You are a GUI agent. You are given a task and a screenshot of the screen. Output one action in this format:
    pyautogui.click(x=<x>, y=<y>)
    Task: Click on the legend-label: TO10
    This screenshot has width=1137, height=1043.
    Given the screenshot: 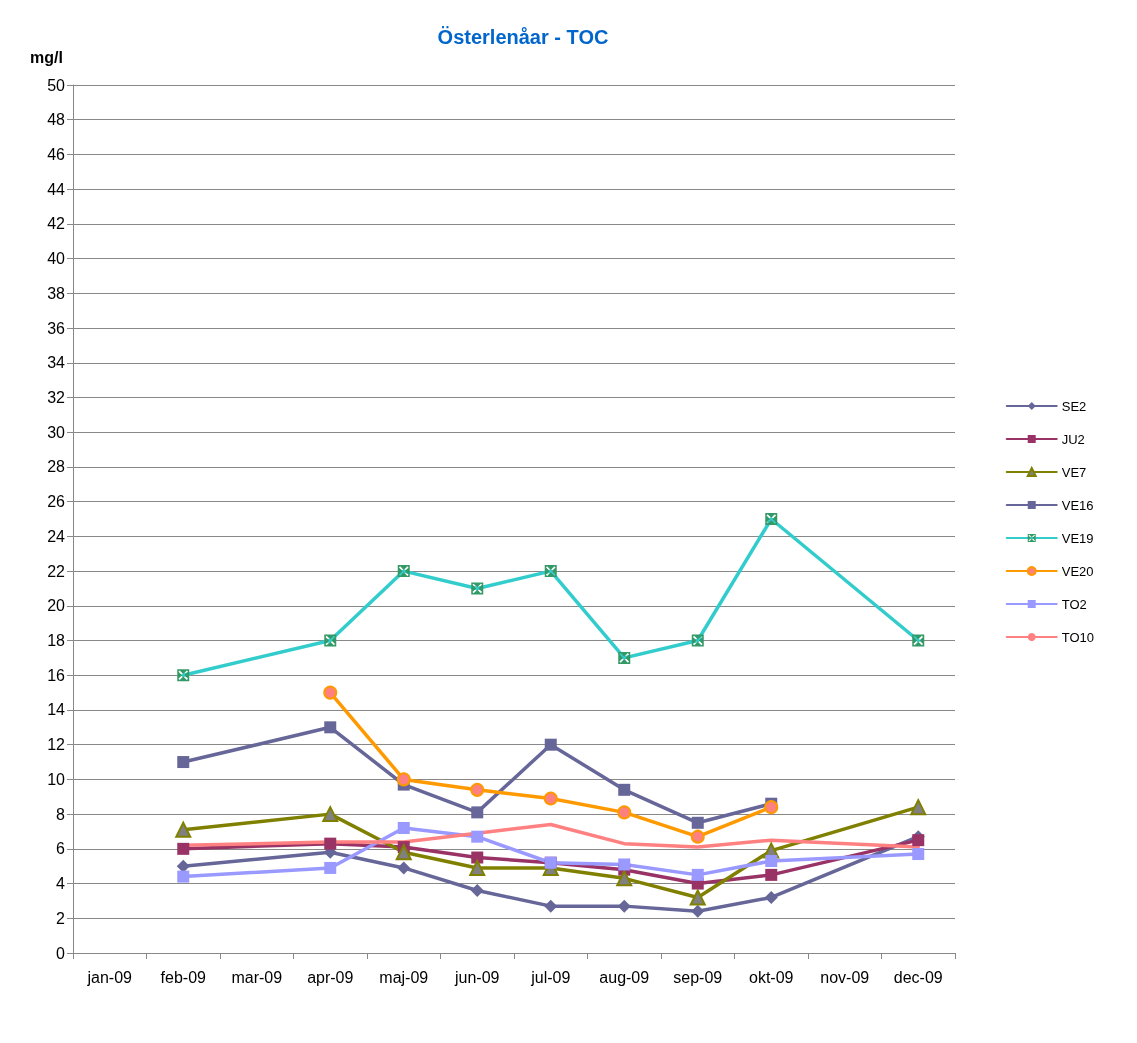 What is the action you would take?
    pyautogui.click(x=1077, y=637)
    